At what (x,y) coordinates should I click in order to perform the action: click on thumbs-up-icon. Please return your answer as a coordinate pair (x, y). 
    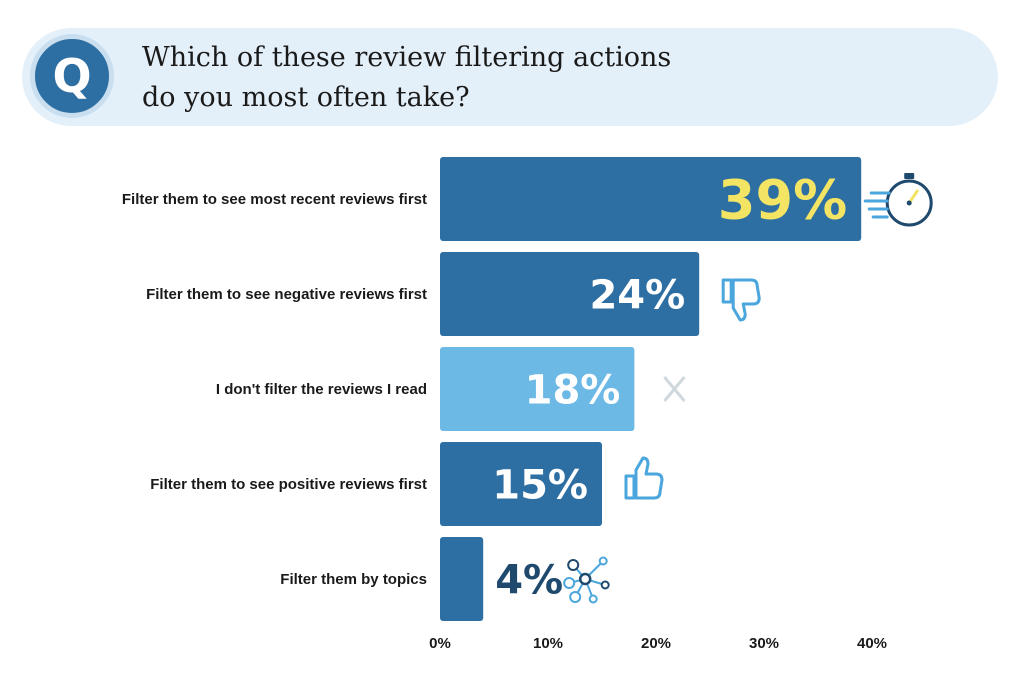
    Looking at the image, I should click on (644, 478).